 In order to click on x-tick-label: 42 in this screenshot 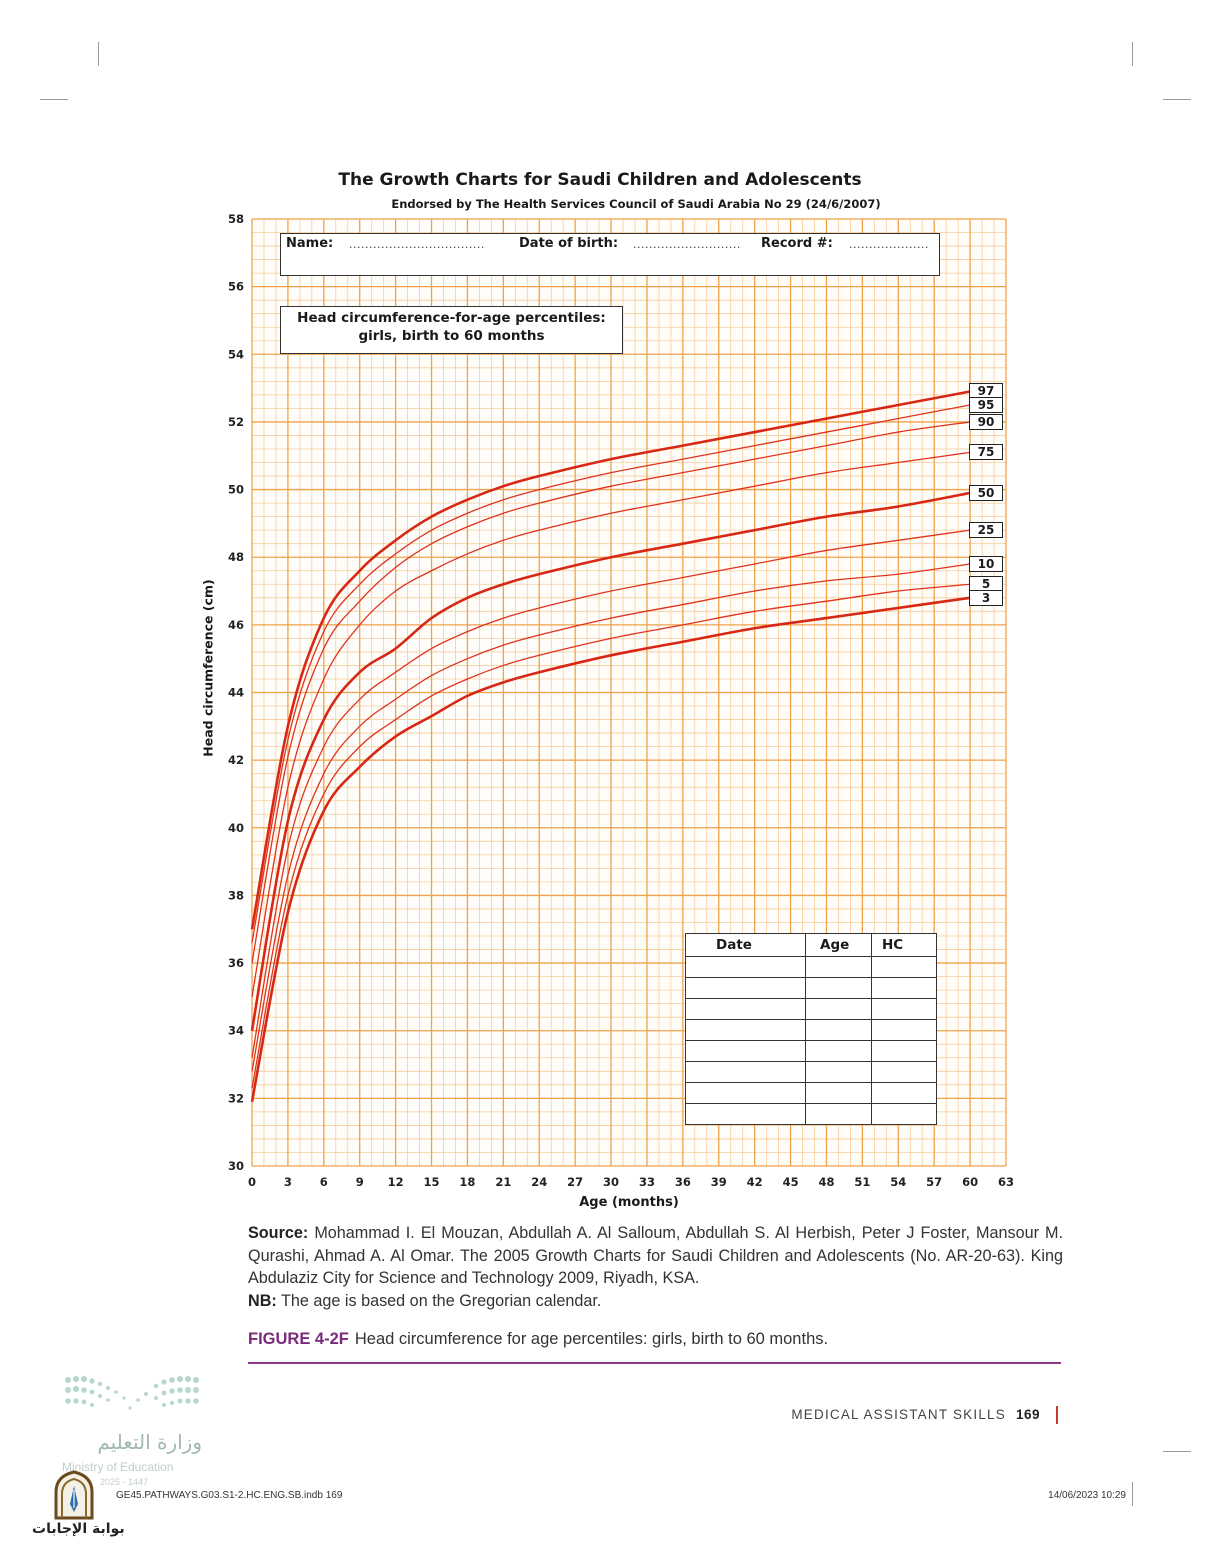, I will do `click(755, 1182)`.